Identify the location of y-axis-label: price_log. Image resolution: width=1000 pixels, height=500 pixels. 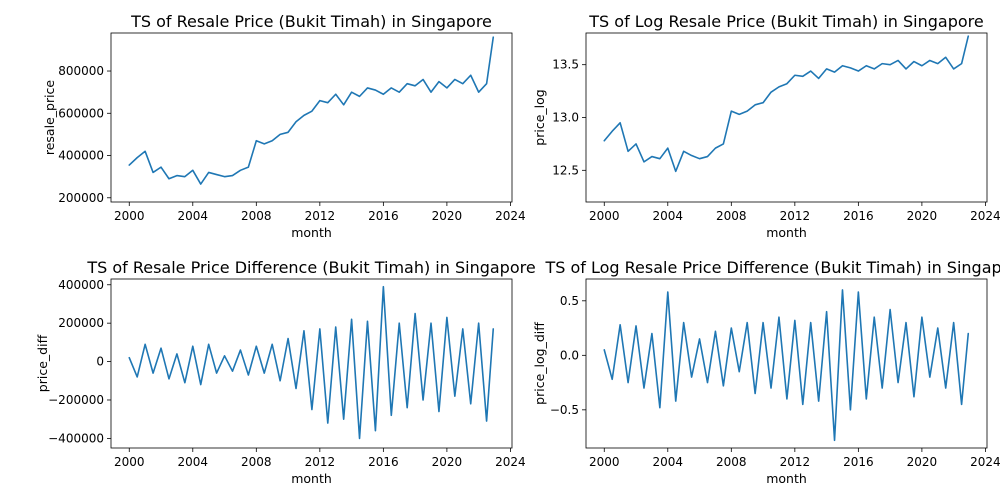
(539, 117).